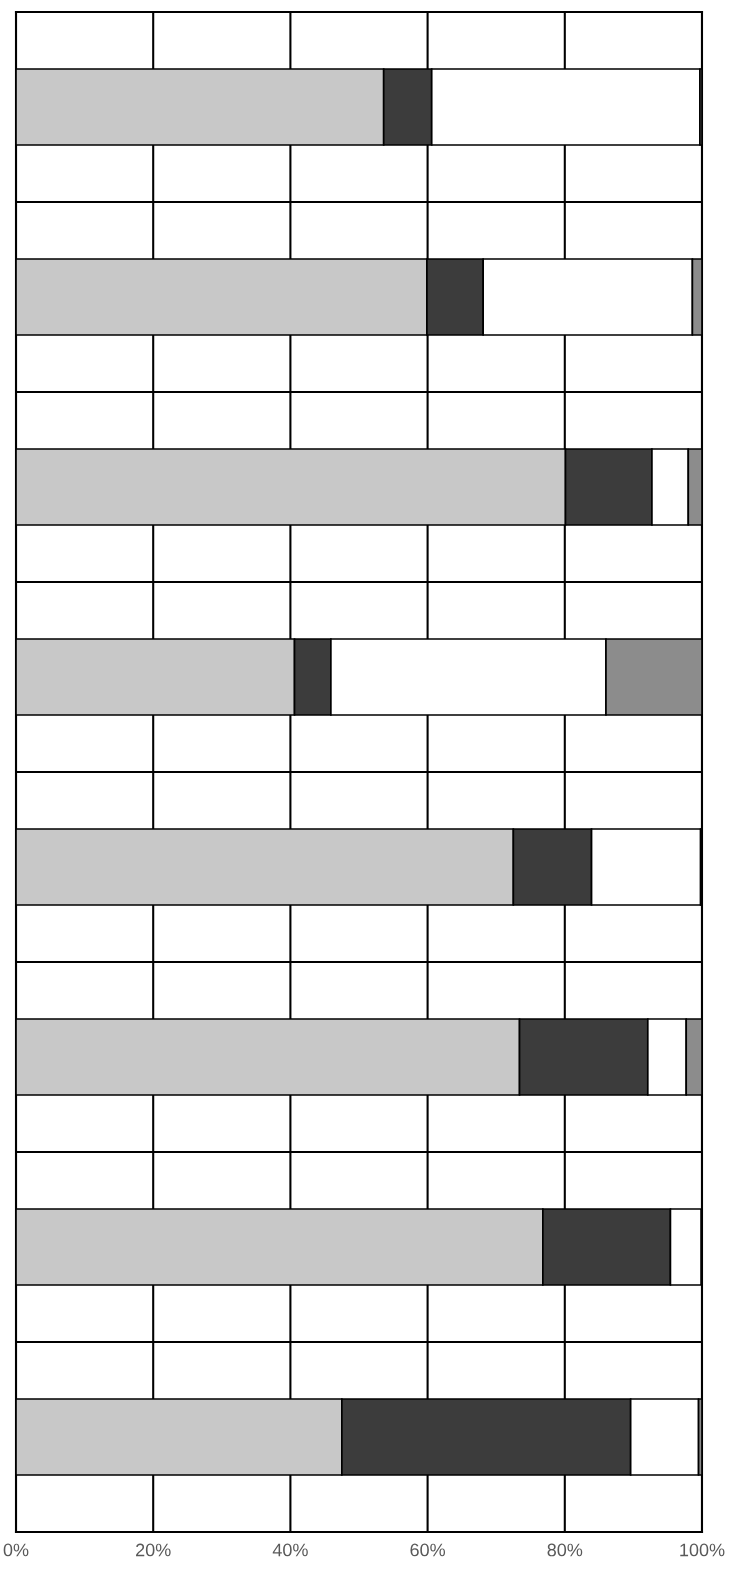 The width and height of the screenshot is (735, 1572). What do you see at coordinates (290, 1550) in the screenshot?
I see `x-tick-label: 40%` at bounding box center [290, 1550].